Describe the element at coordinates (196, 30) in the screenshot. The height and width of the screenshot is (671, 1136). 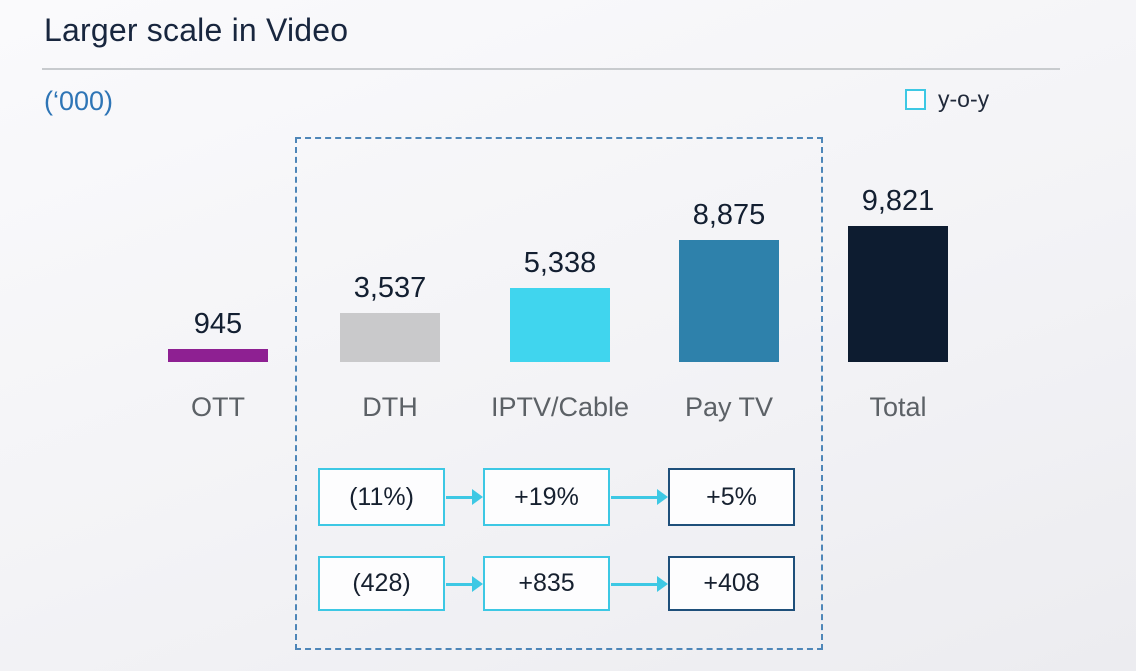
I see `page-title: Larger scale in Video` at that location.